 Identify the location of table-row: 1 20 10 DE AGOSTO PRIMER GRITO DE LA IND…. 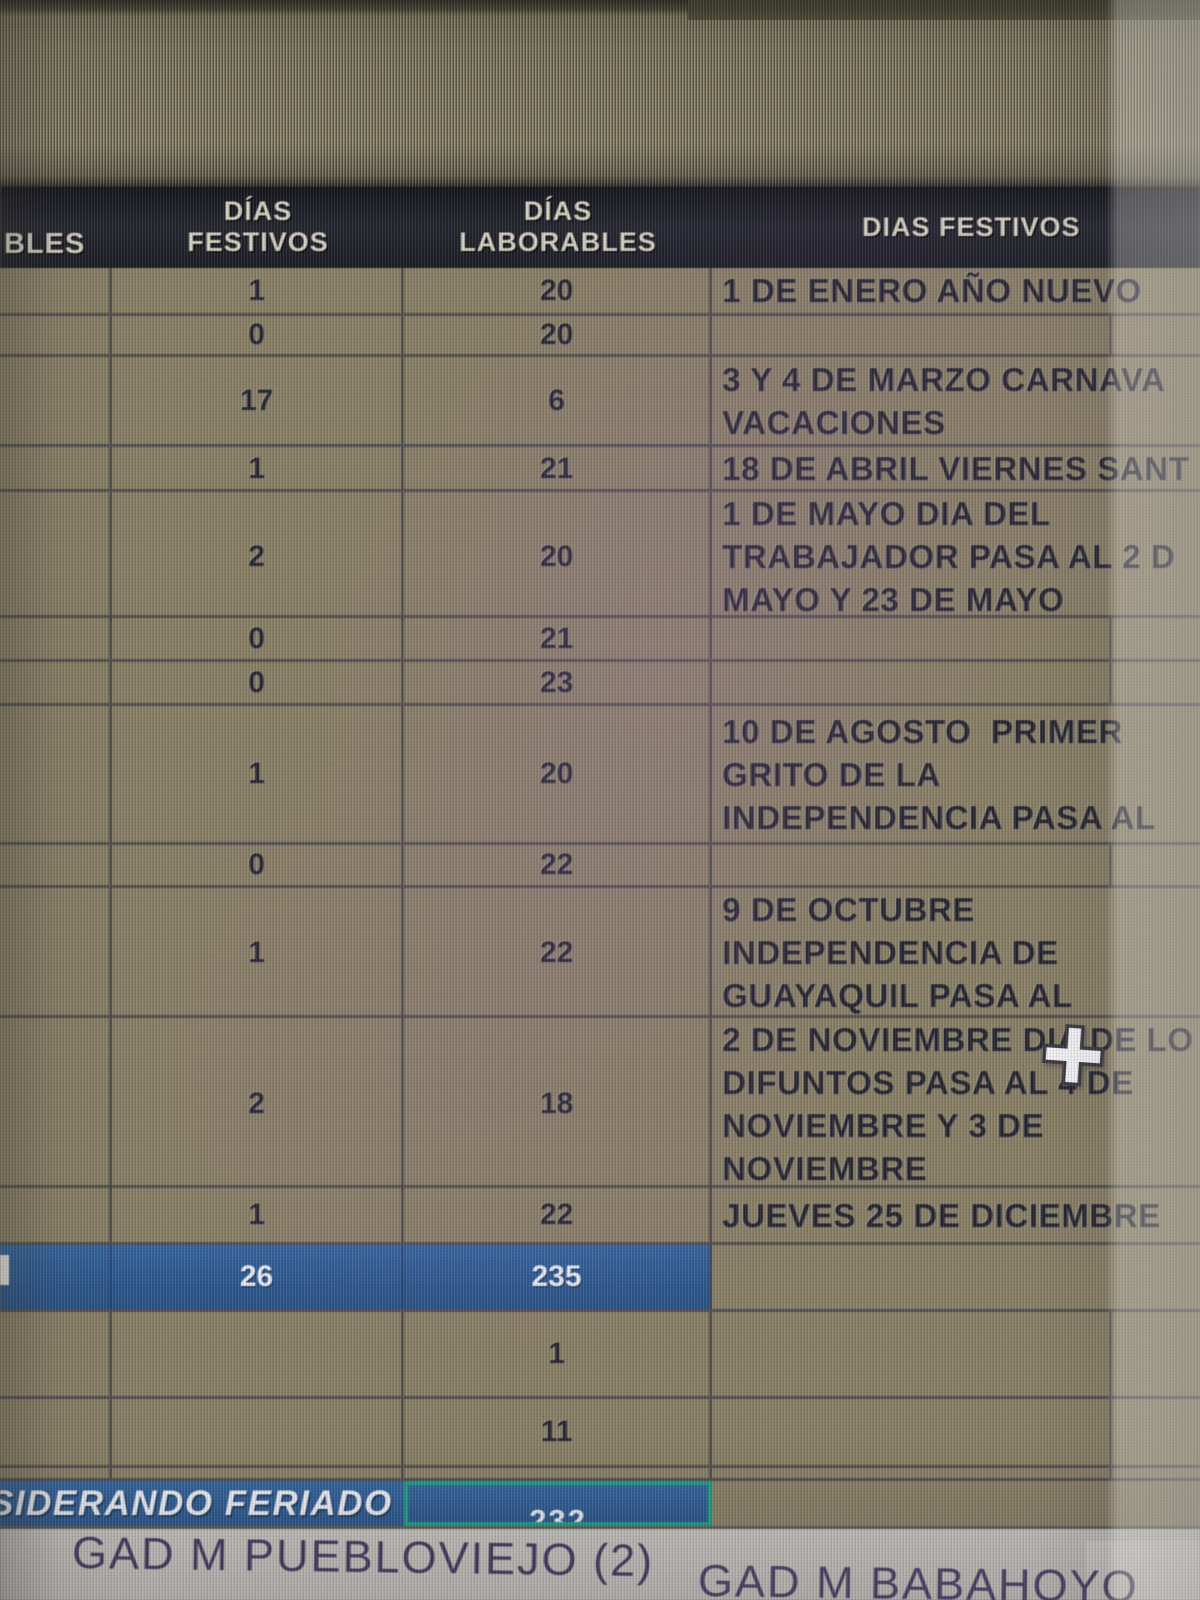
(600, 775).